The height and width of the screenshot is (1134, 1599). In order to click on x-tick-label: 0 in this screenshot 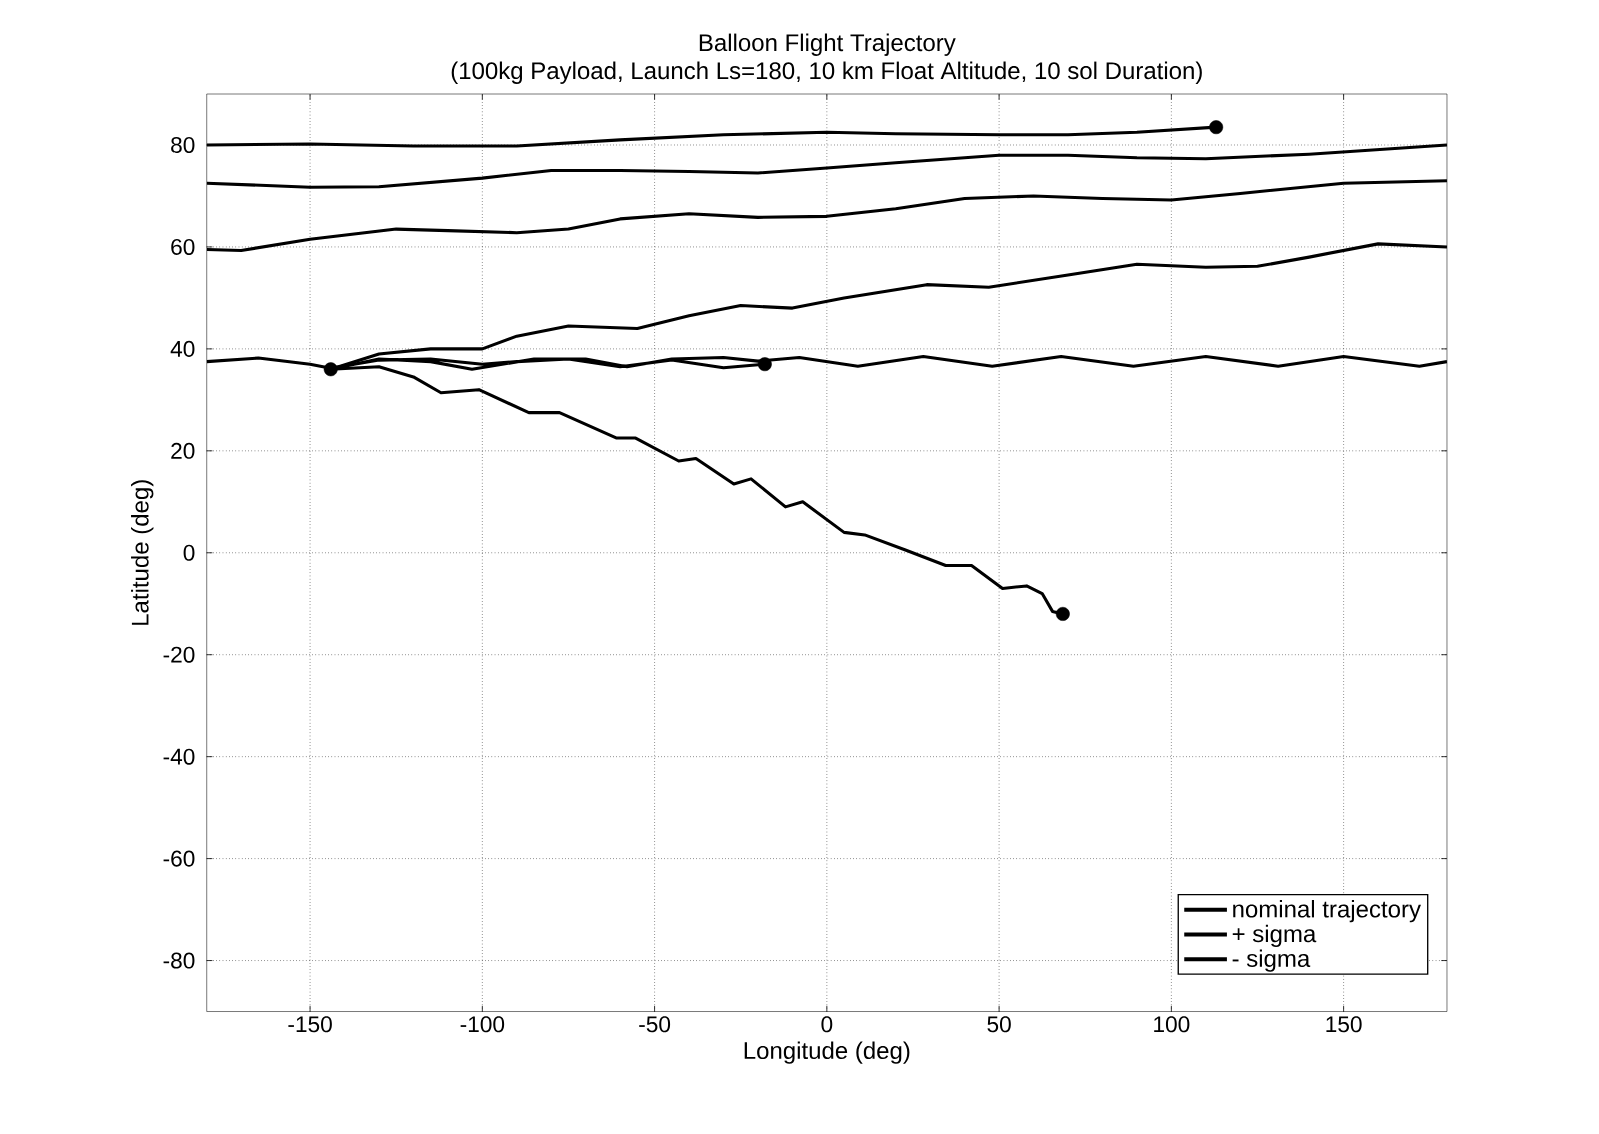, I will do `click(827, 1024)`.